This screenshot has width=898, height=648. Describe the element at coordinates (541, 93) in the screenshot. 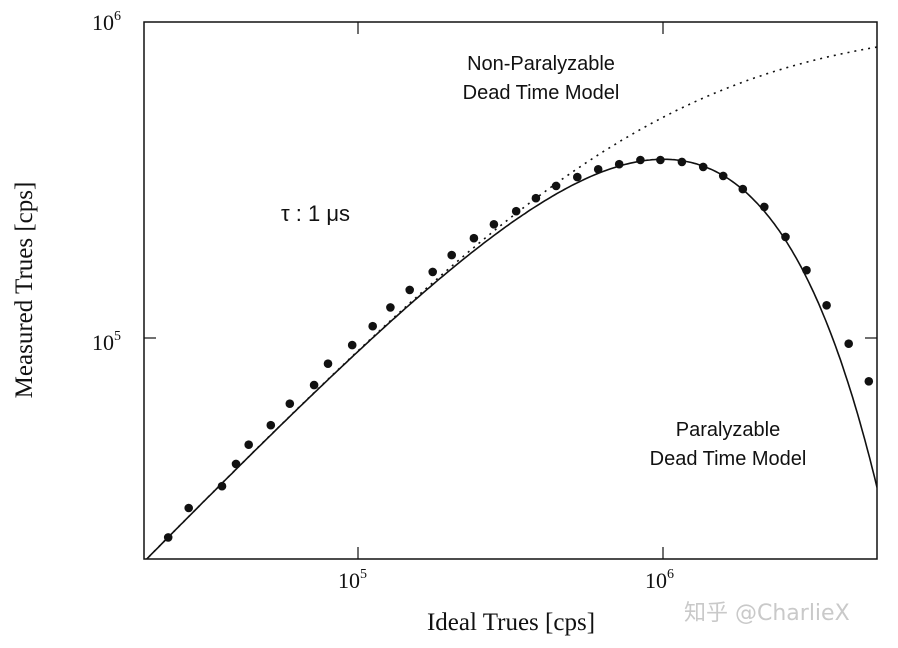

I see `nonparalyzable-label-line2: Dead Time Model` at that location.